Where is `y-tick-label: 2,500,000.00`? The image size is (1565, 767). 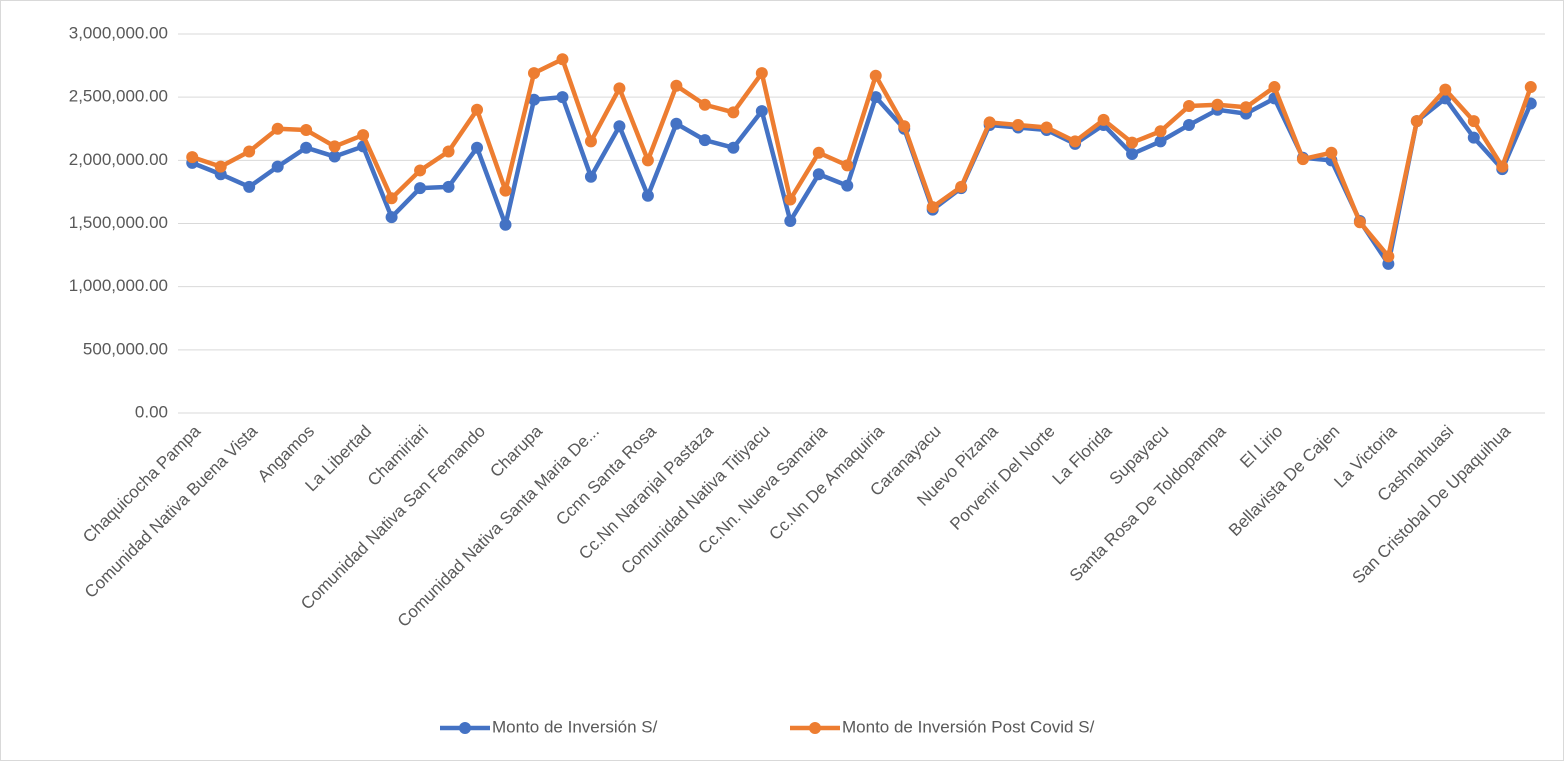 y-tick-label: 2,500,000.00 is located at coordinates (118, 96).